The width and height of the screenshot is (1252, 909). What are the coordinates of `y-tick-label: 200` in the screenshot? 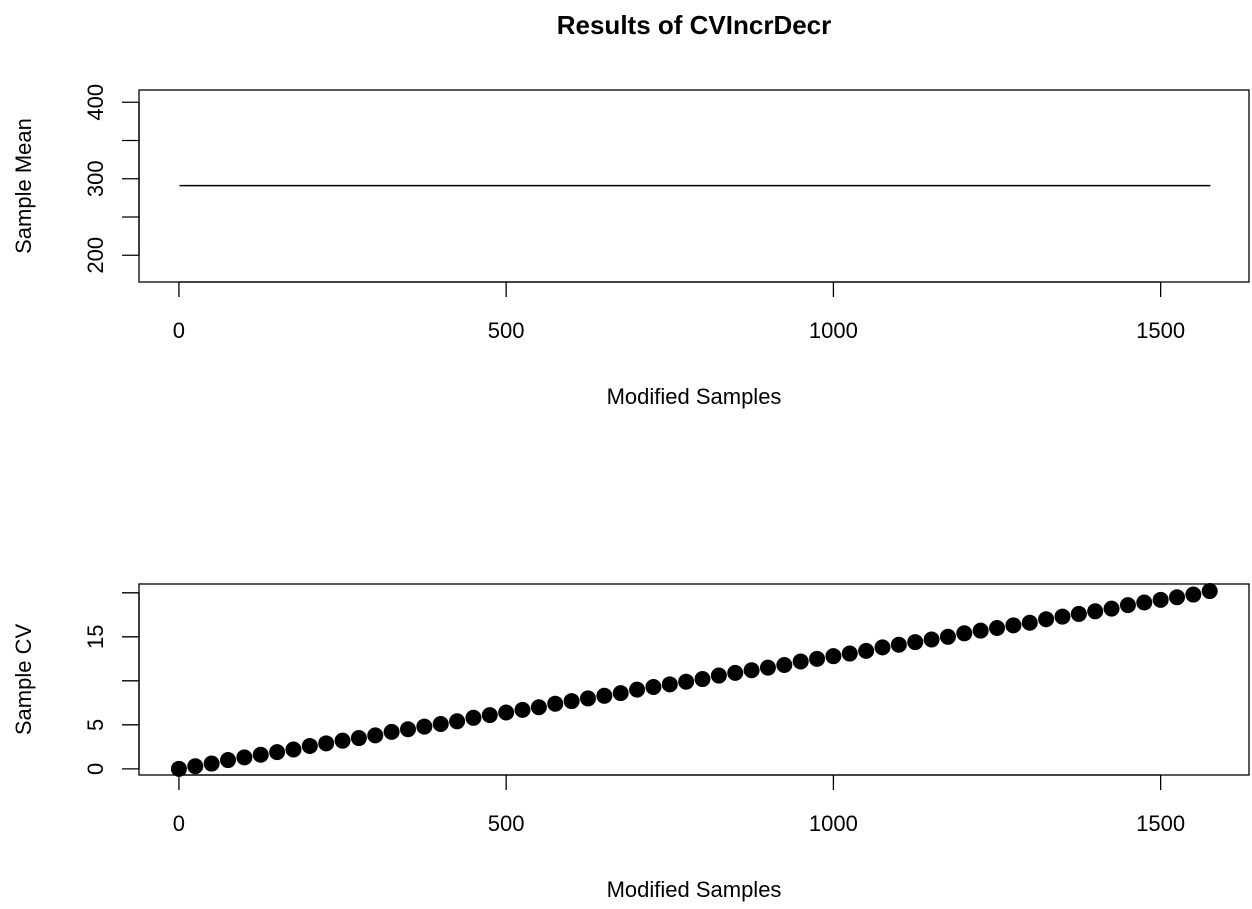 It's located at (95, 255).